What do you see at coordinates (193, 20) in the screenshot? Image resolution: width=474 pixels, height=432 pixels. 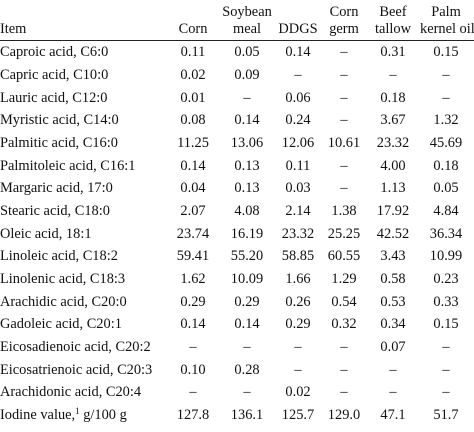 I see `corn-header: Corn` at bounding box center [193, 20].